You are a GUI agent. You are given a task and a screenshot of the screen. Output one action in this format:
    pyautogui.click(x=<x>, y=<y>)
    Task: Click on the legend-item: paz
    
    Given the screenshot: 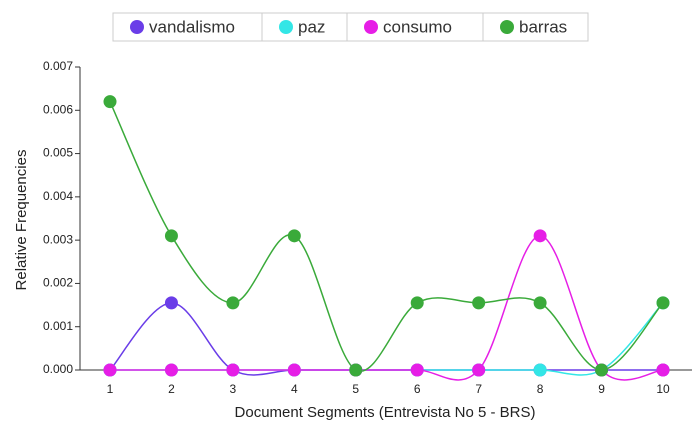 What is the action you would take?
    pyautogui.click(x=304, y=27)
    